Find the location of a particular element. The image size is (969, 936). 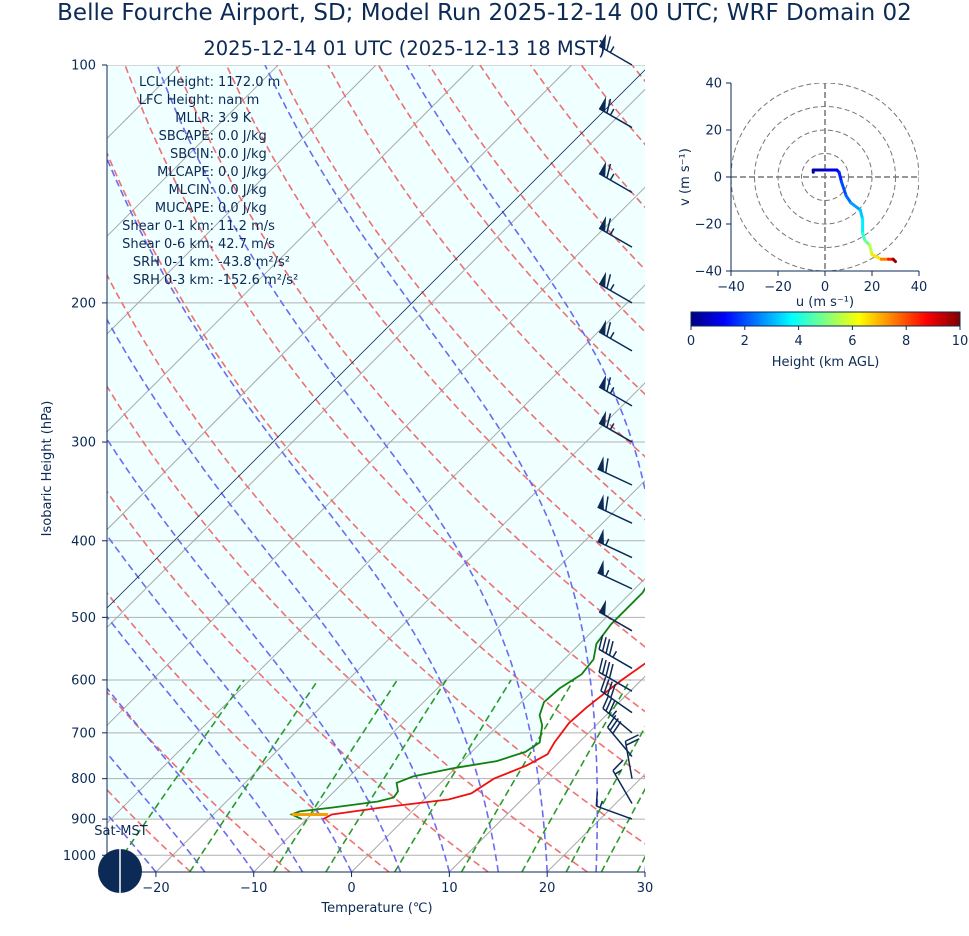

stat-label: MUCAPE: is located at coordinates (184, 208).